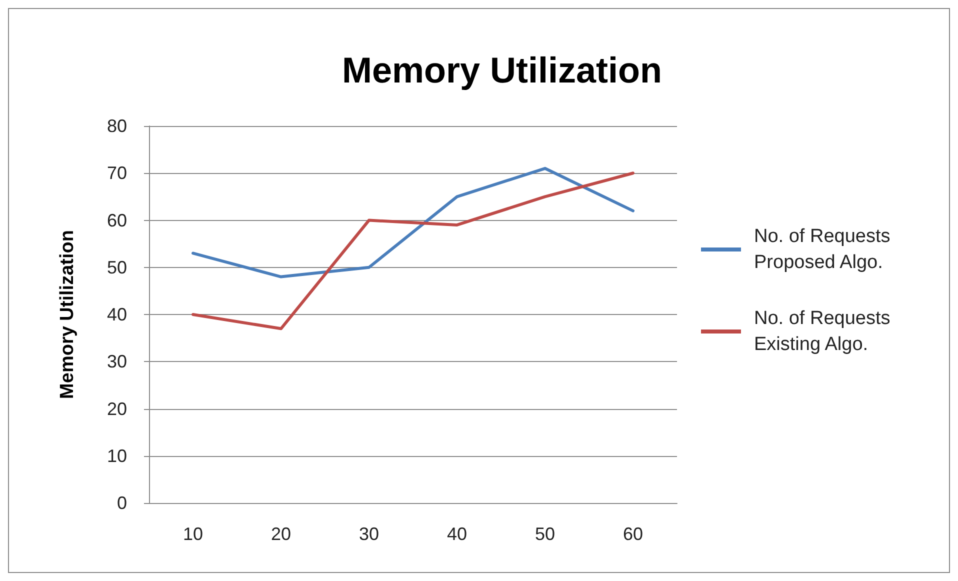 The image size is (958, 581). Describe the element at coordinates (825, 331) in the screenshot. I see `legend-label: No. of Requests Existing Algo.` at that location.